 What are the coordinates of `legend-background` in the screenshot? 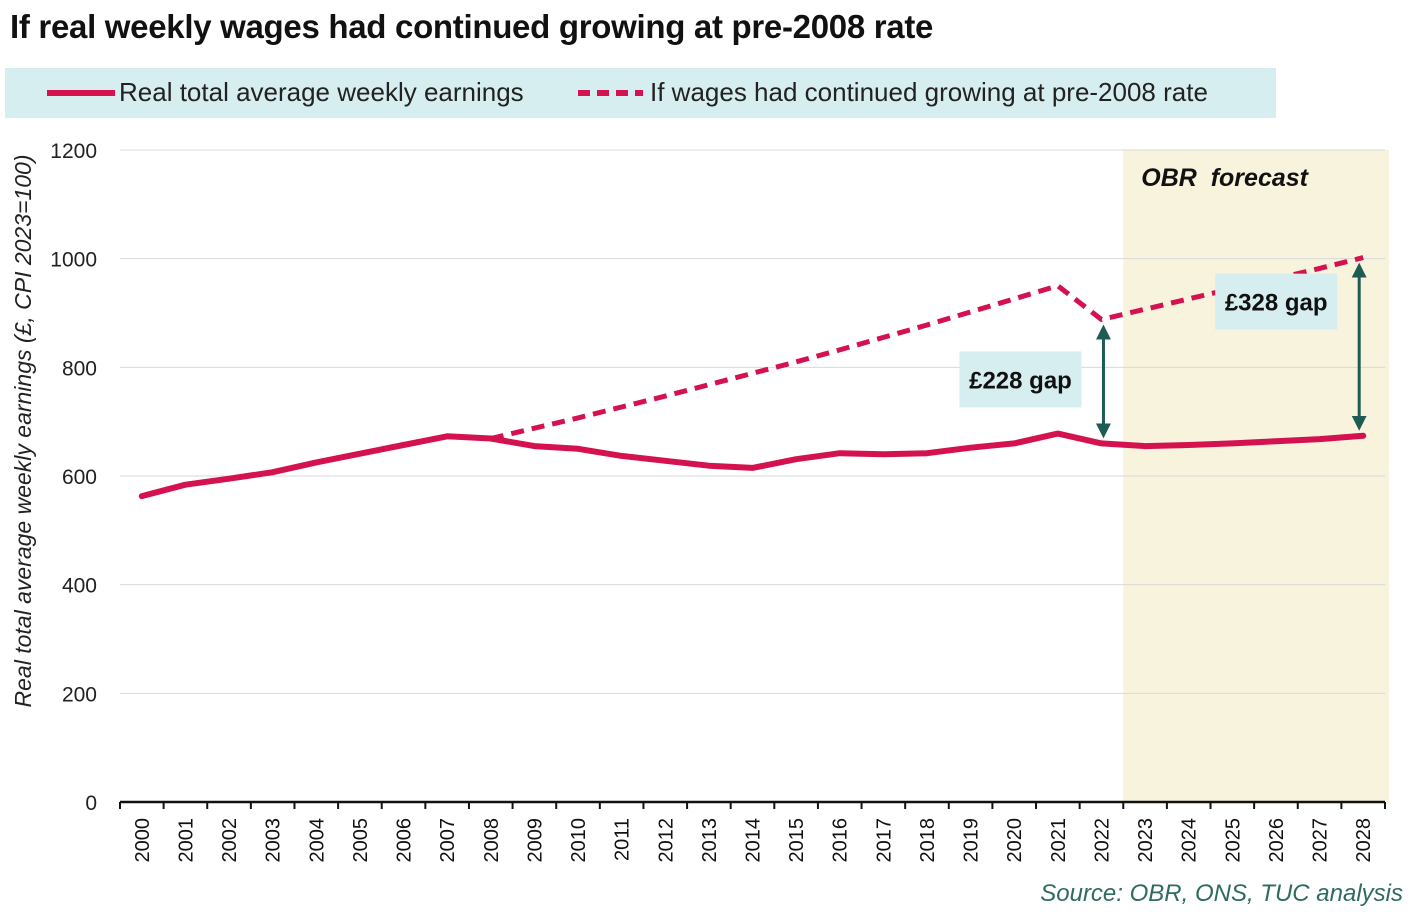 It's located at (640, 93).